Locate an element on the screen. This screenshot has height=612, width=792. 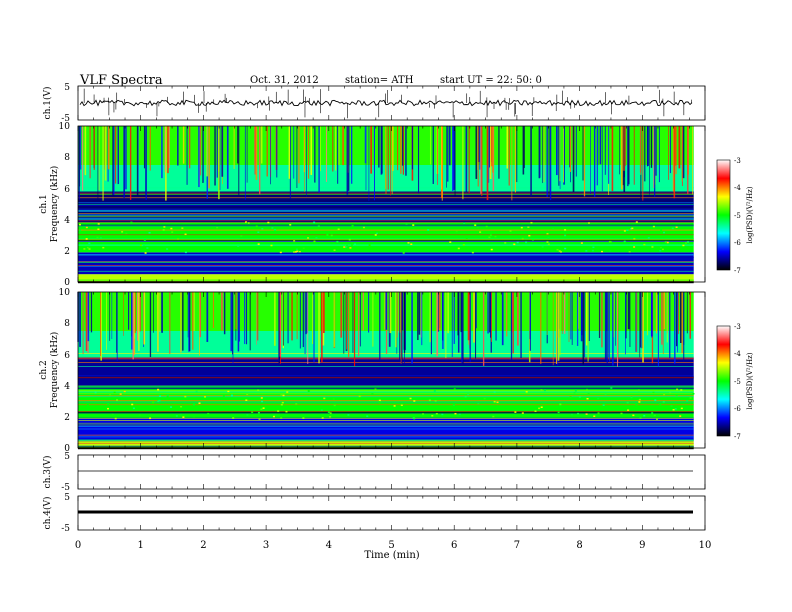
ch1-colorbar-bar is located at coordinates (723, 215).